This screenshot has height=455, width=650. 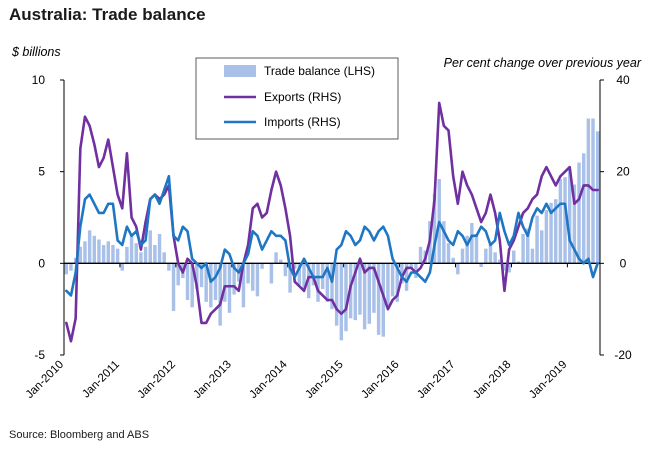 I want to click on x-tick-label: Jan-2018, so click(x=492, y=380).